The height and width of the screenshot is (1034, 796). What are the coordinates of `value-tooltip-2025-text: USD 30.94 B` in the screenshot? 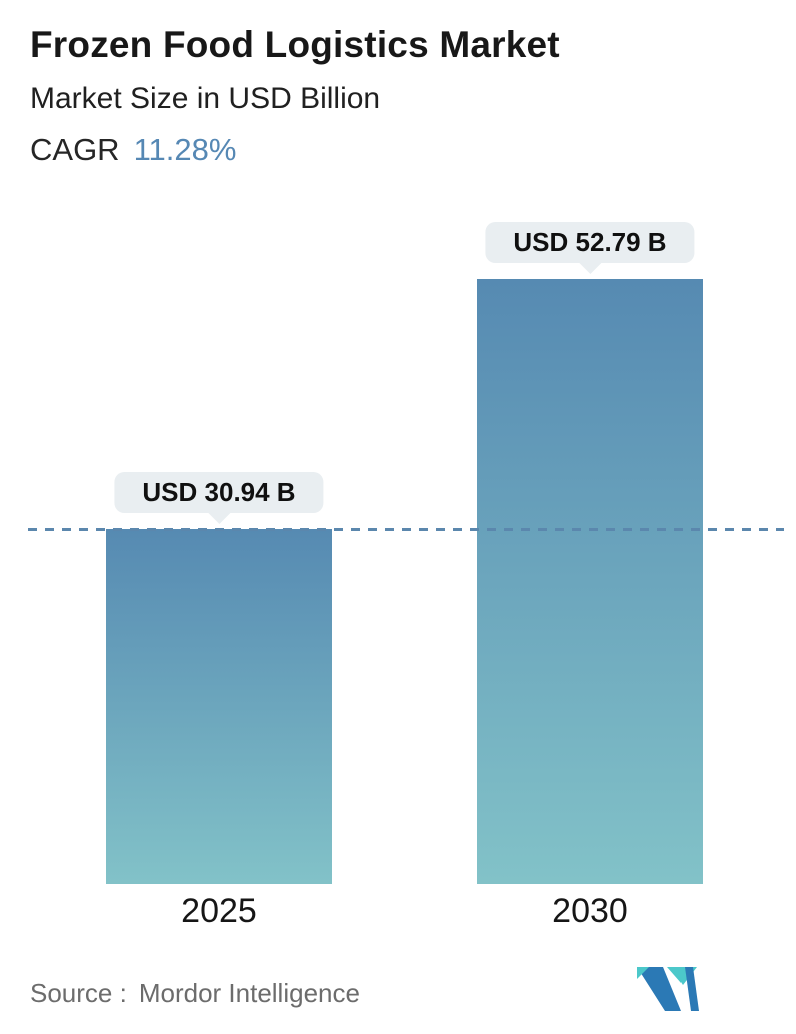 It's located at (219, 492).